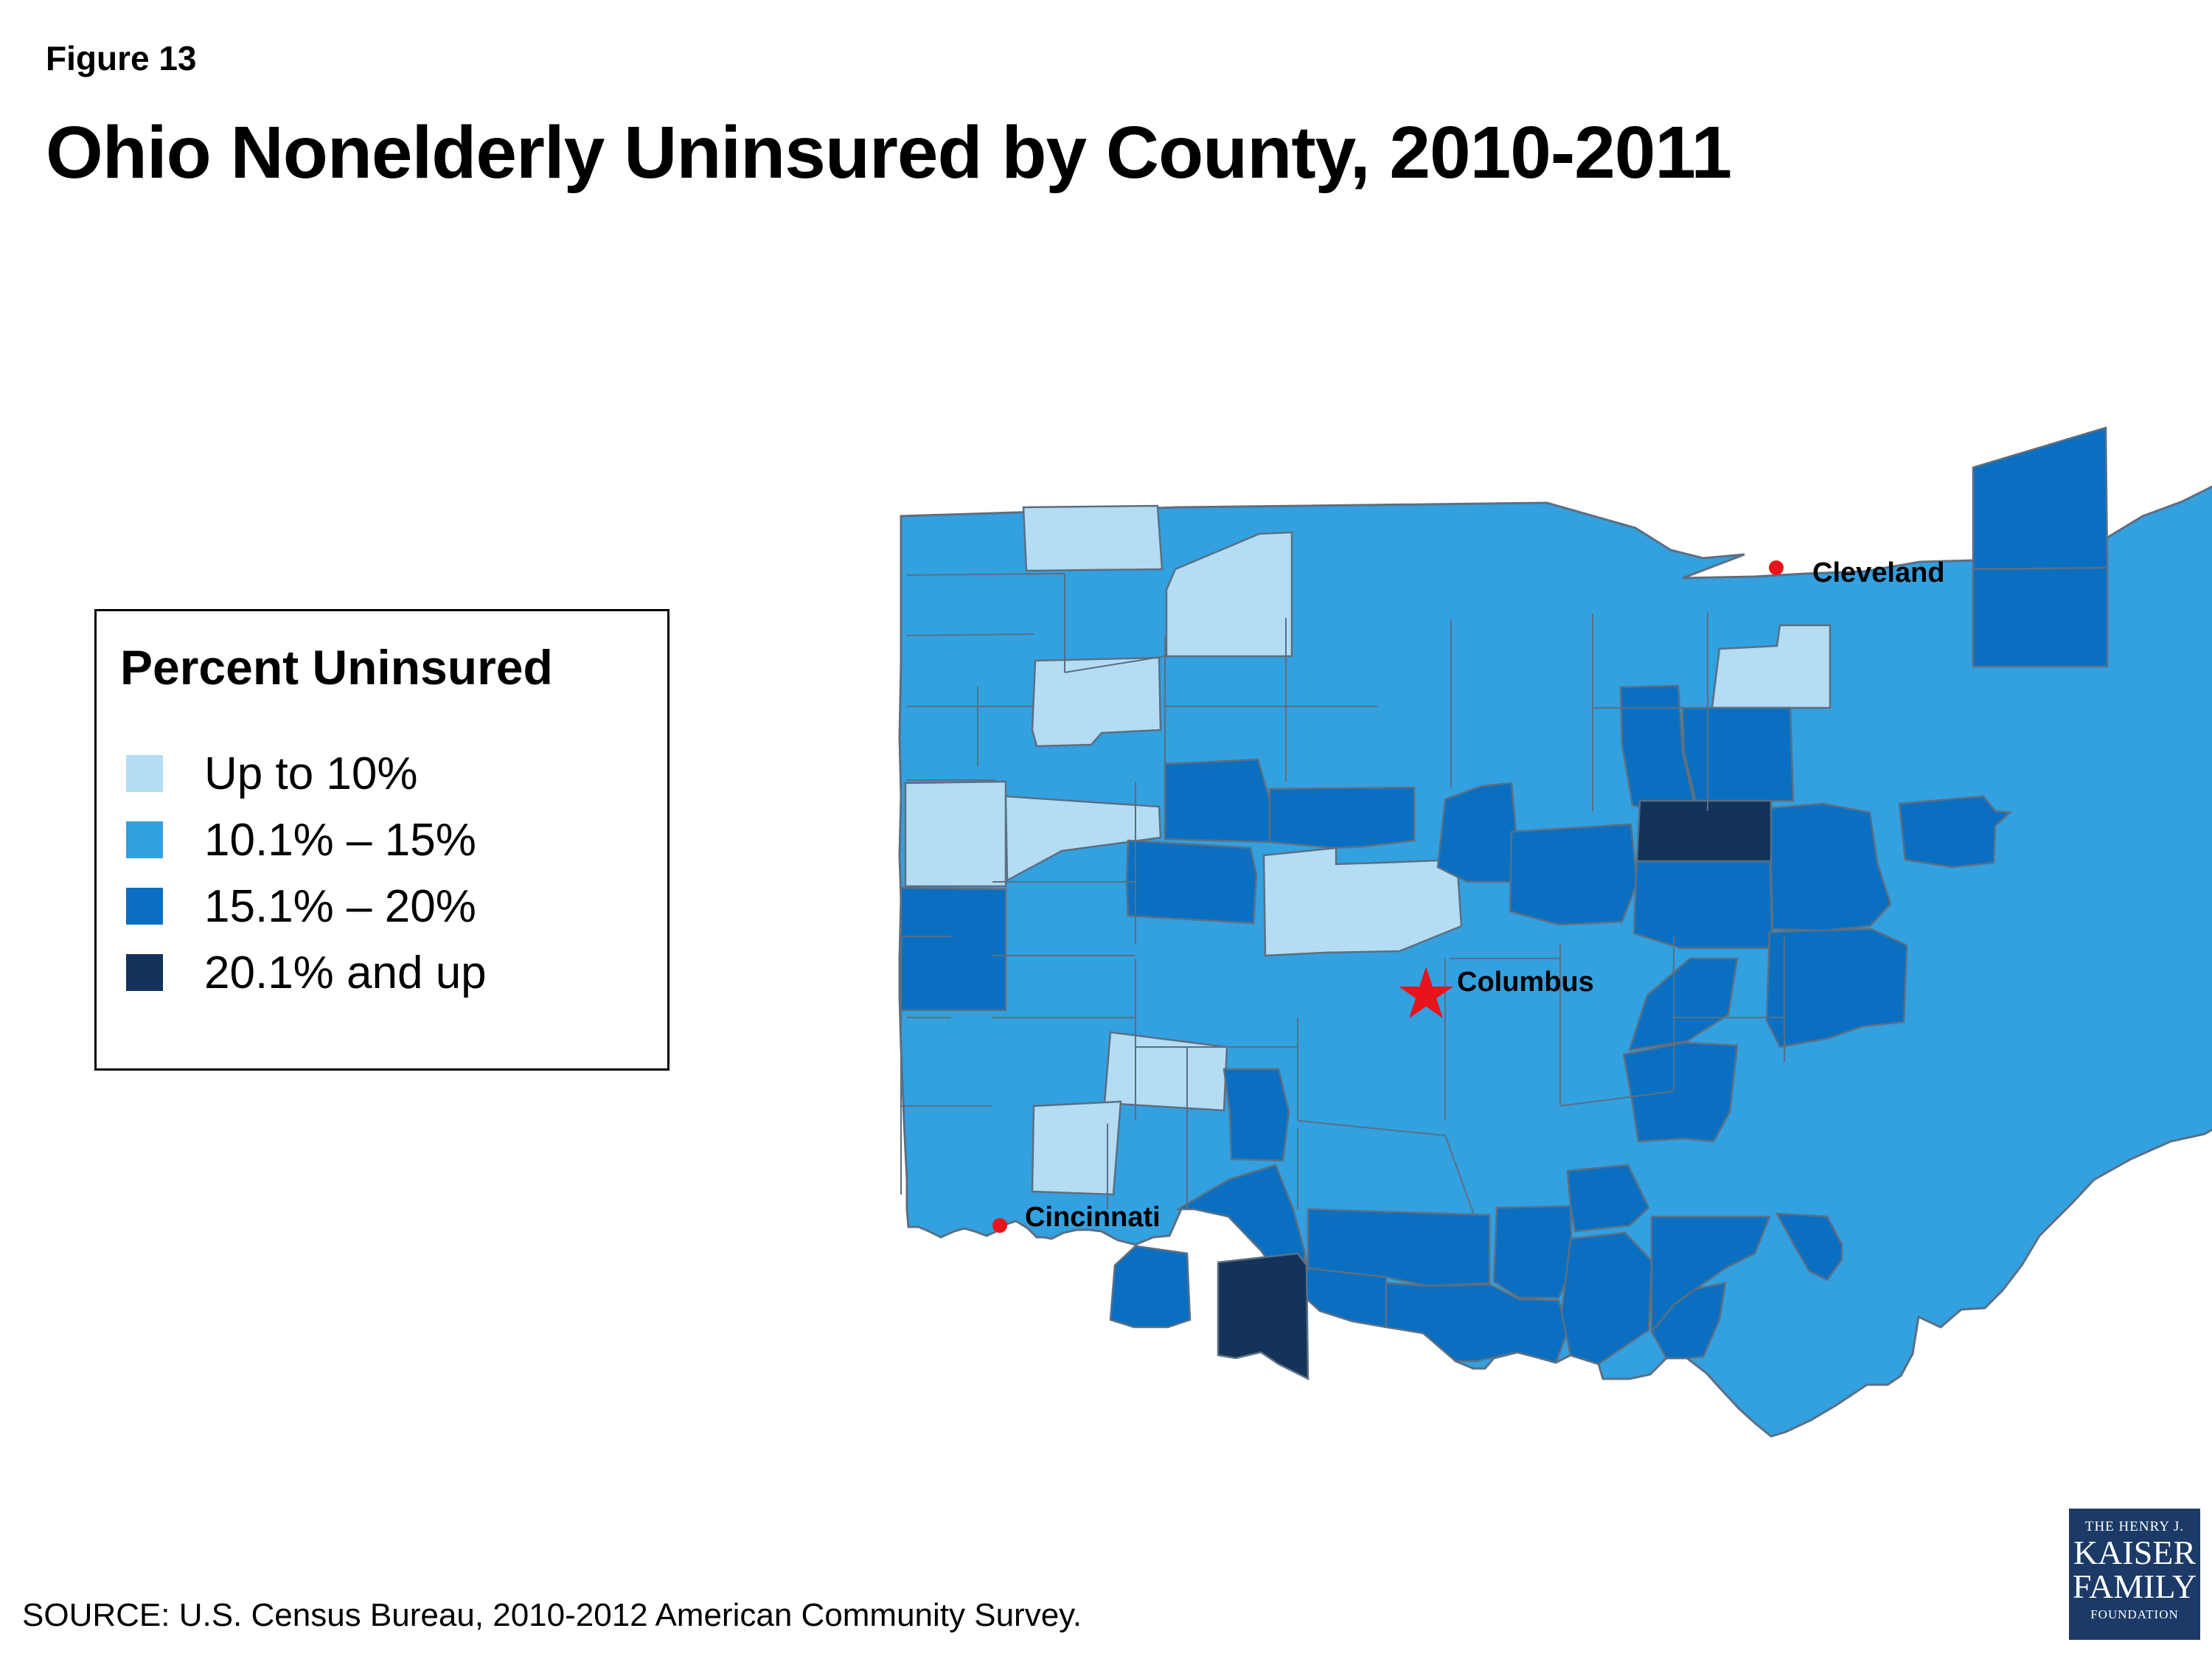  I want to click on legend-label: 10.1% – 15%, so click(340, 840).